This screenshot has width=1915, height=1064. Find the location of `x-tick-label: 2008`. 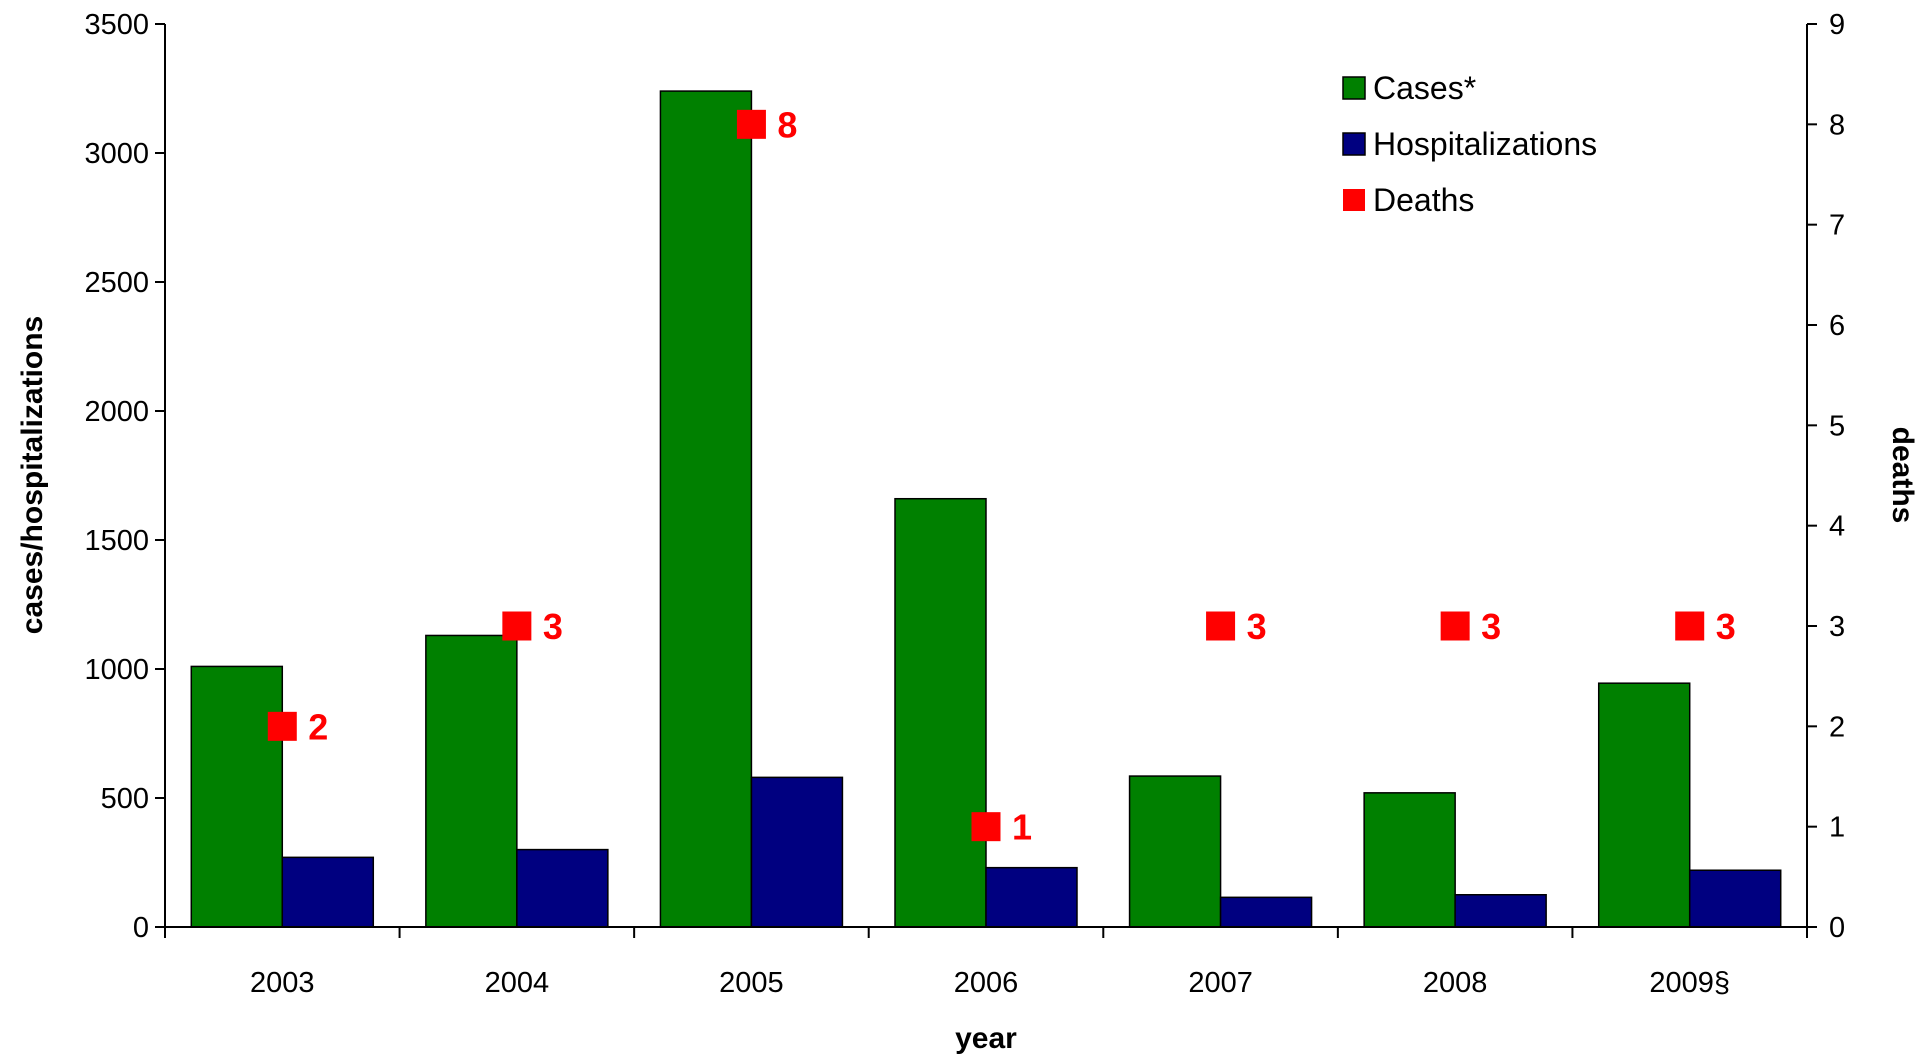

x-tick-label: 2008 is located at coordinates (1455, 983).